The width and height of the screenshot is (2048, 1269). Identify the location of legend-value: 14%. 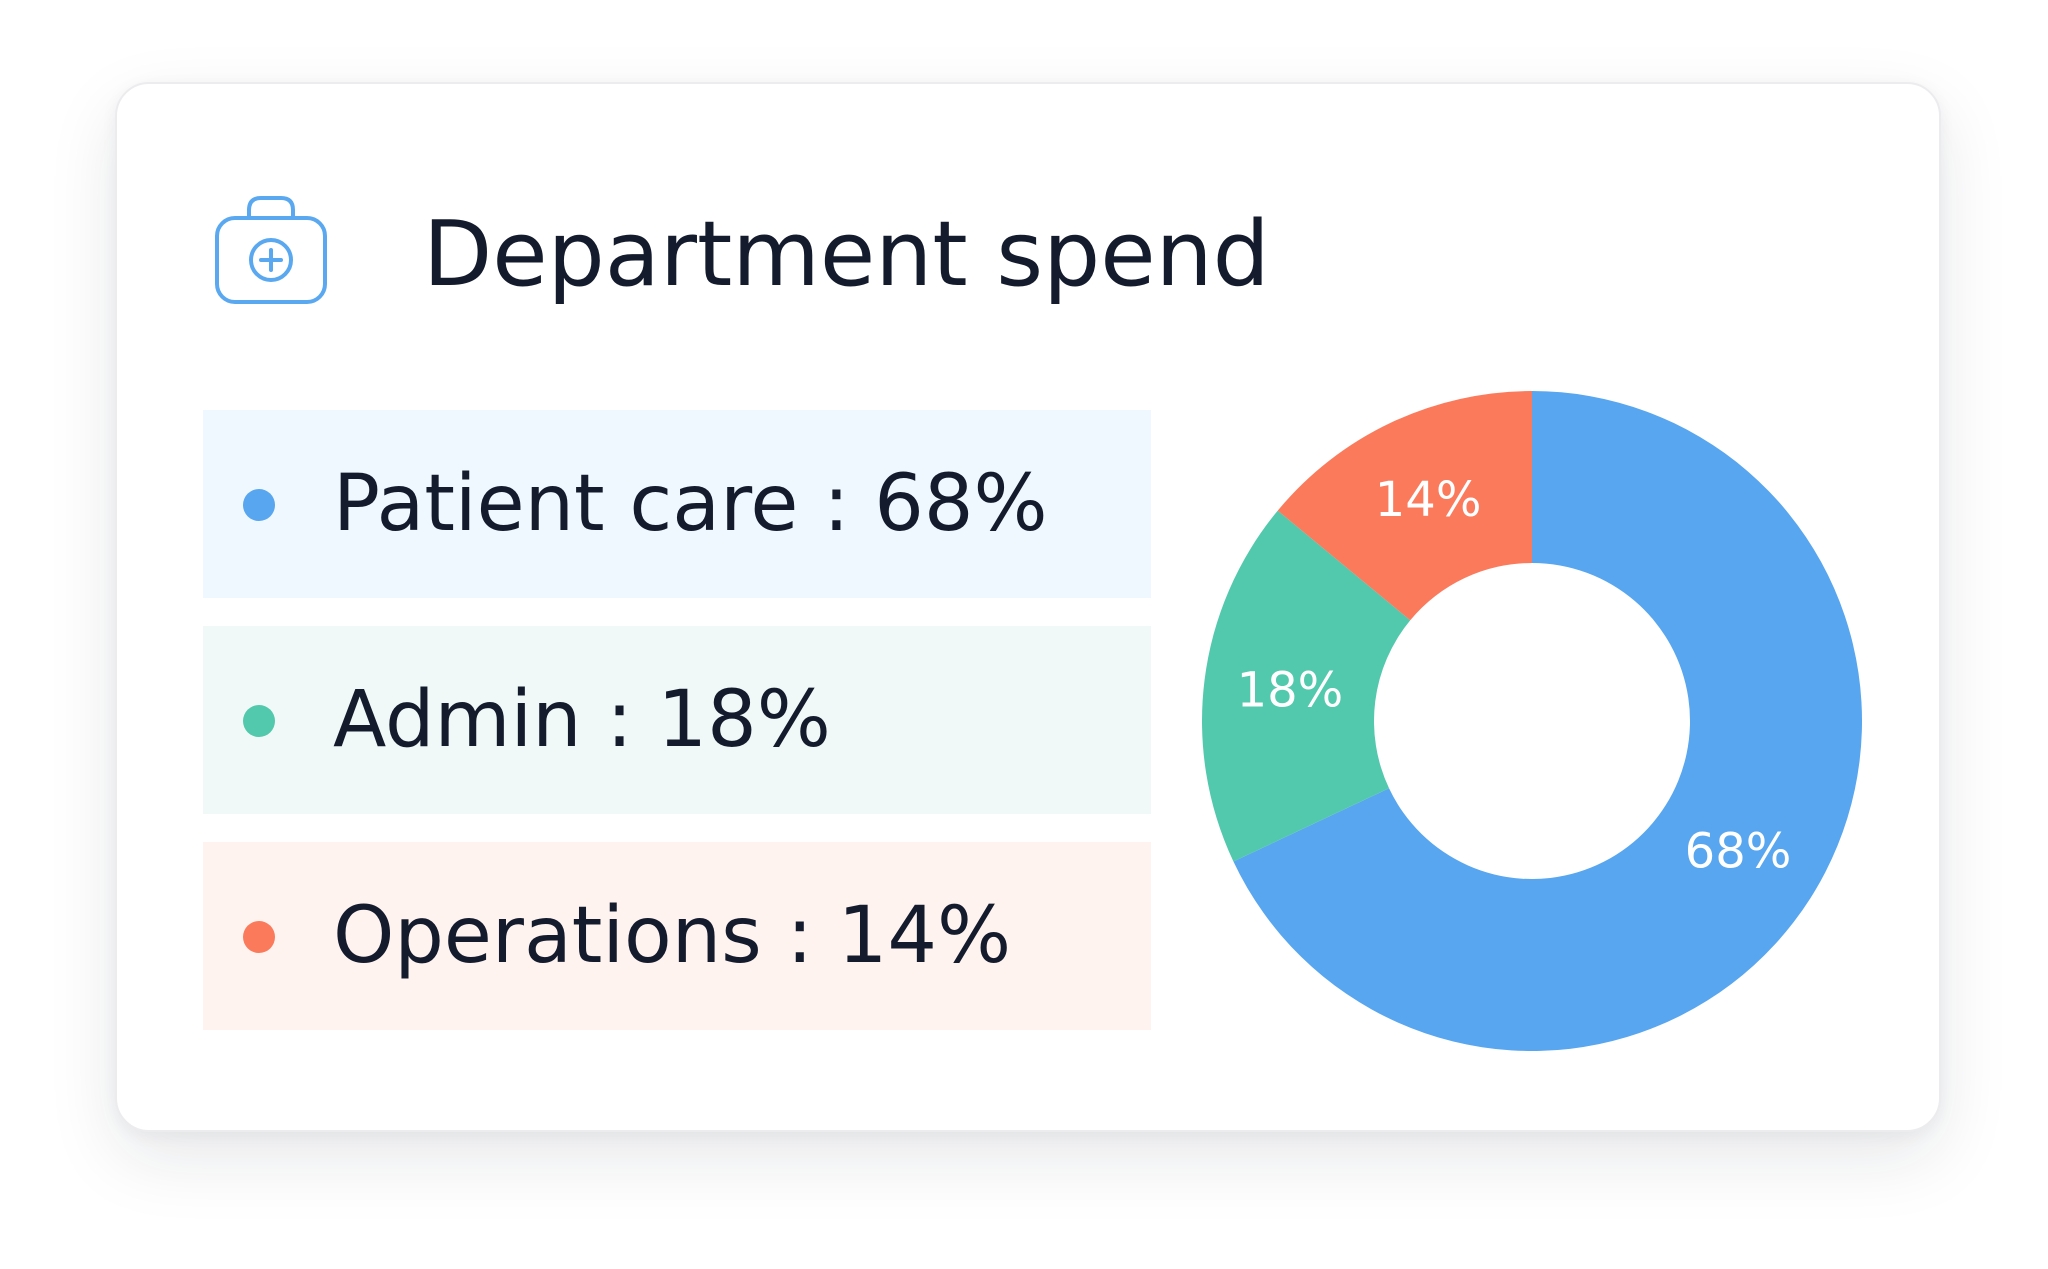
(924, 936).